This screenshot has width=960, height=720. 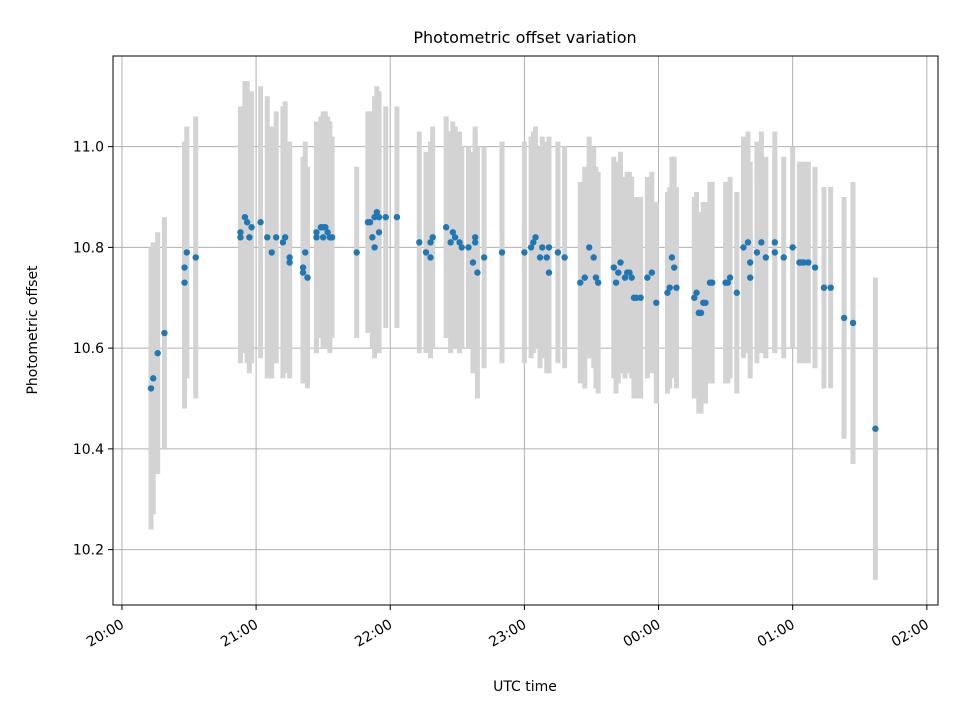 I want to click on y-axis-ticks: 10.2 10.4 10.6 10.8 11.0, so click(x=93, y=349).